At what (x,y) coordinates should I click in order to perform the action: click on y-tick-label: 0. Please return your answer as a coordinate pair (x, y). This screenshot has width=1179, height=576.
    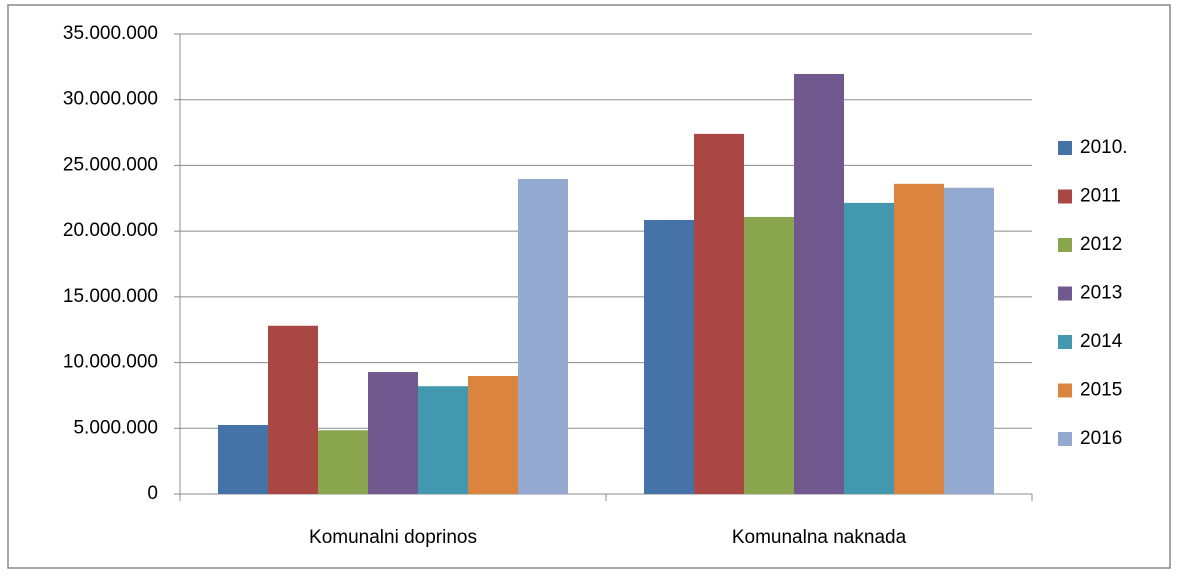
    Looking at the image, I should click on (152, 493).